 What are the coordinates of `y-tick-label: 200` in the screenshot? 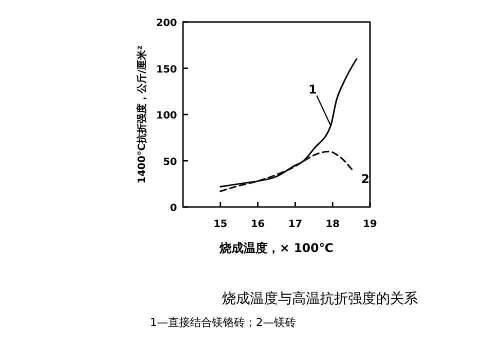 It's located at (167, 23).